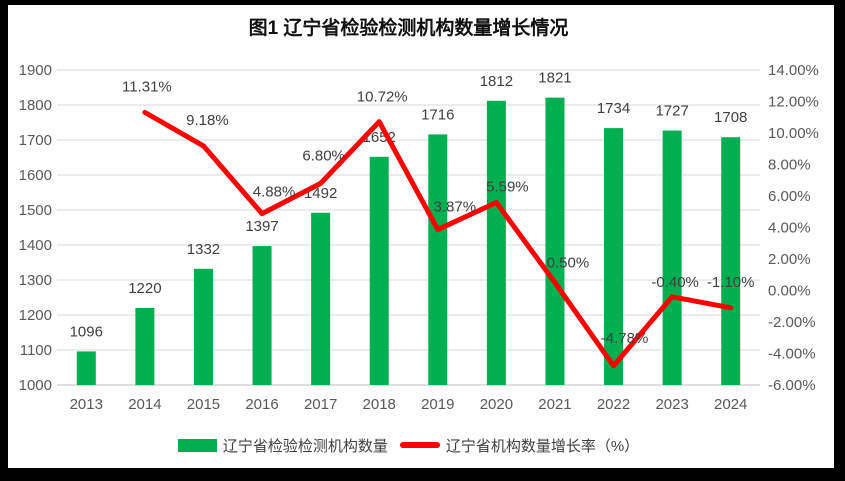  I want to click on growth-rate-label: 10.72%, so click(382, 97).